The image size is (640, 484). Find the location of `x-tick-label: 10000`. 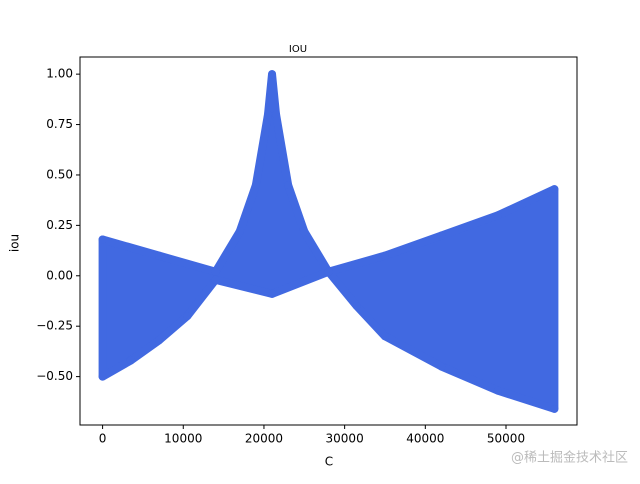

x-tick-label: 10000 is located at coordinates (183, 439).